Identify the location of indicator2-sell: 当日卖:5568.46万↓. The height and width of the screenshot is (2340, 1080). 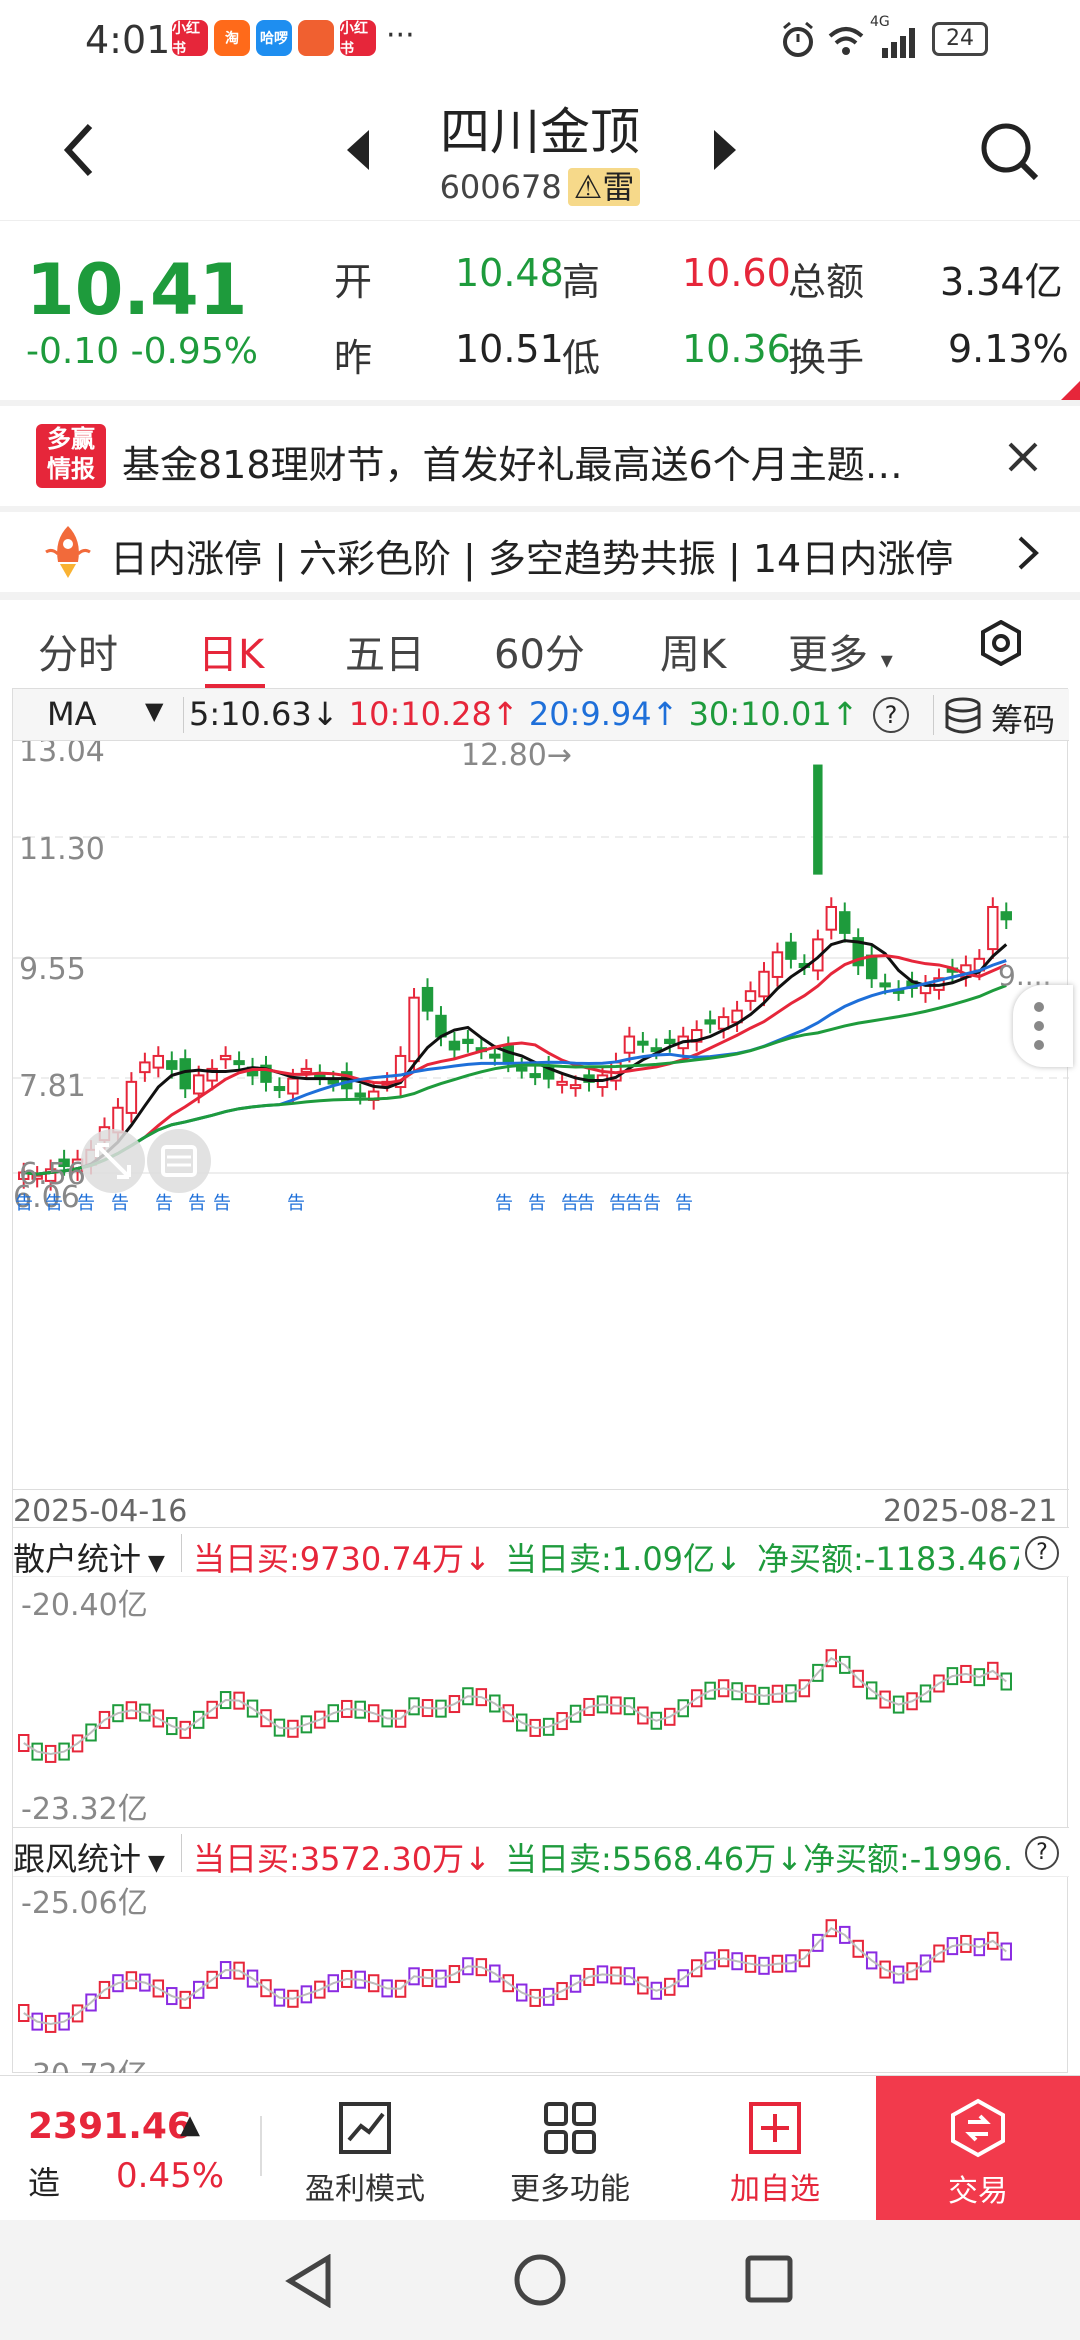
(654, 1858).